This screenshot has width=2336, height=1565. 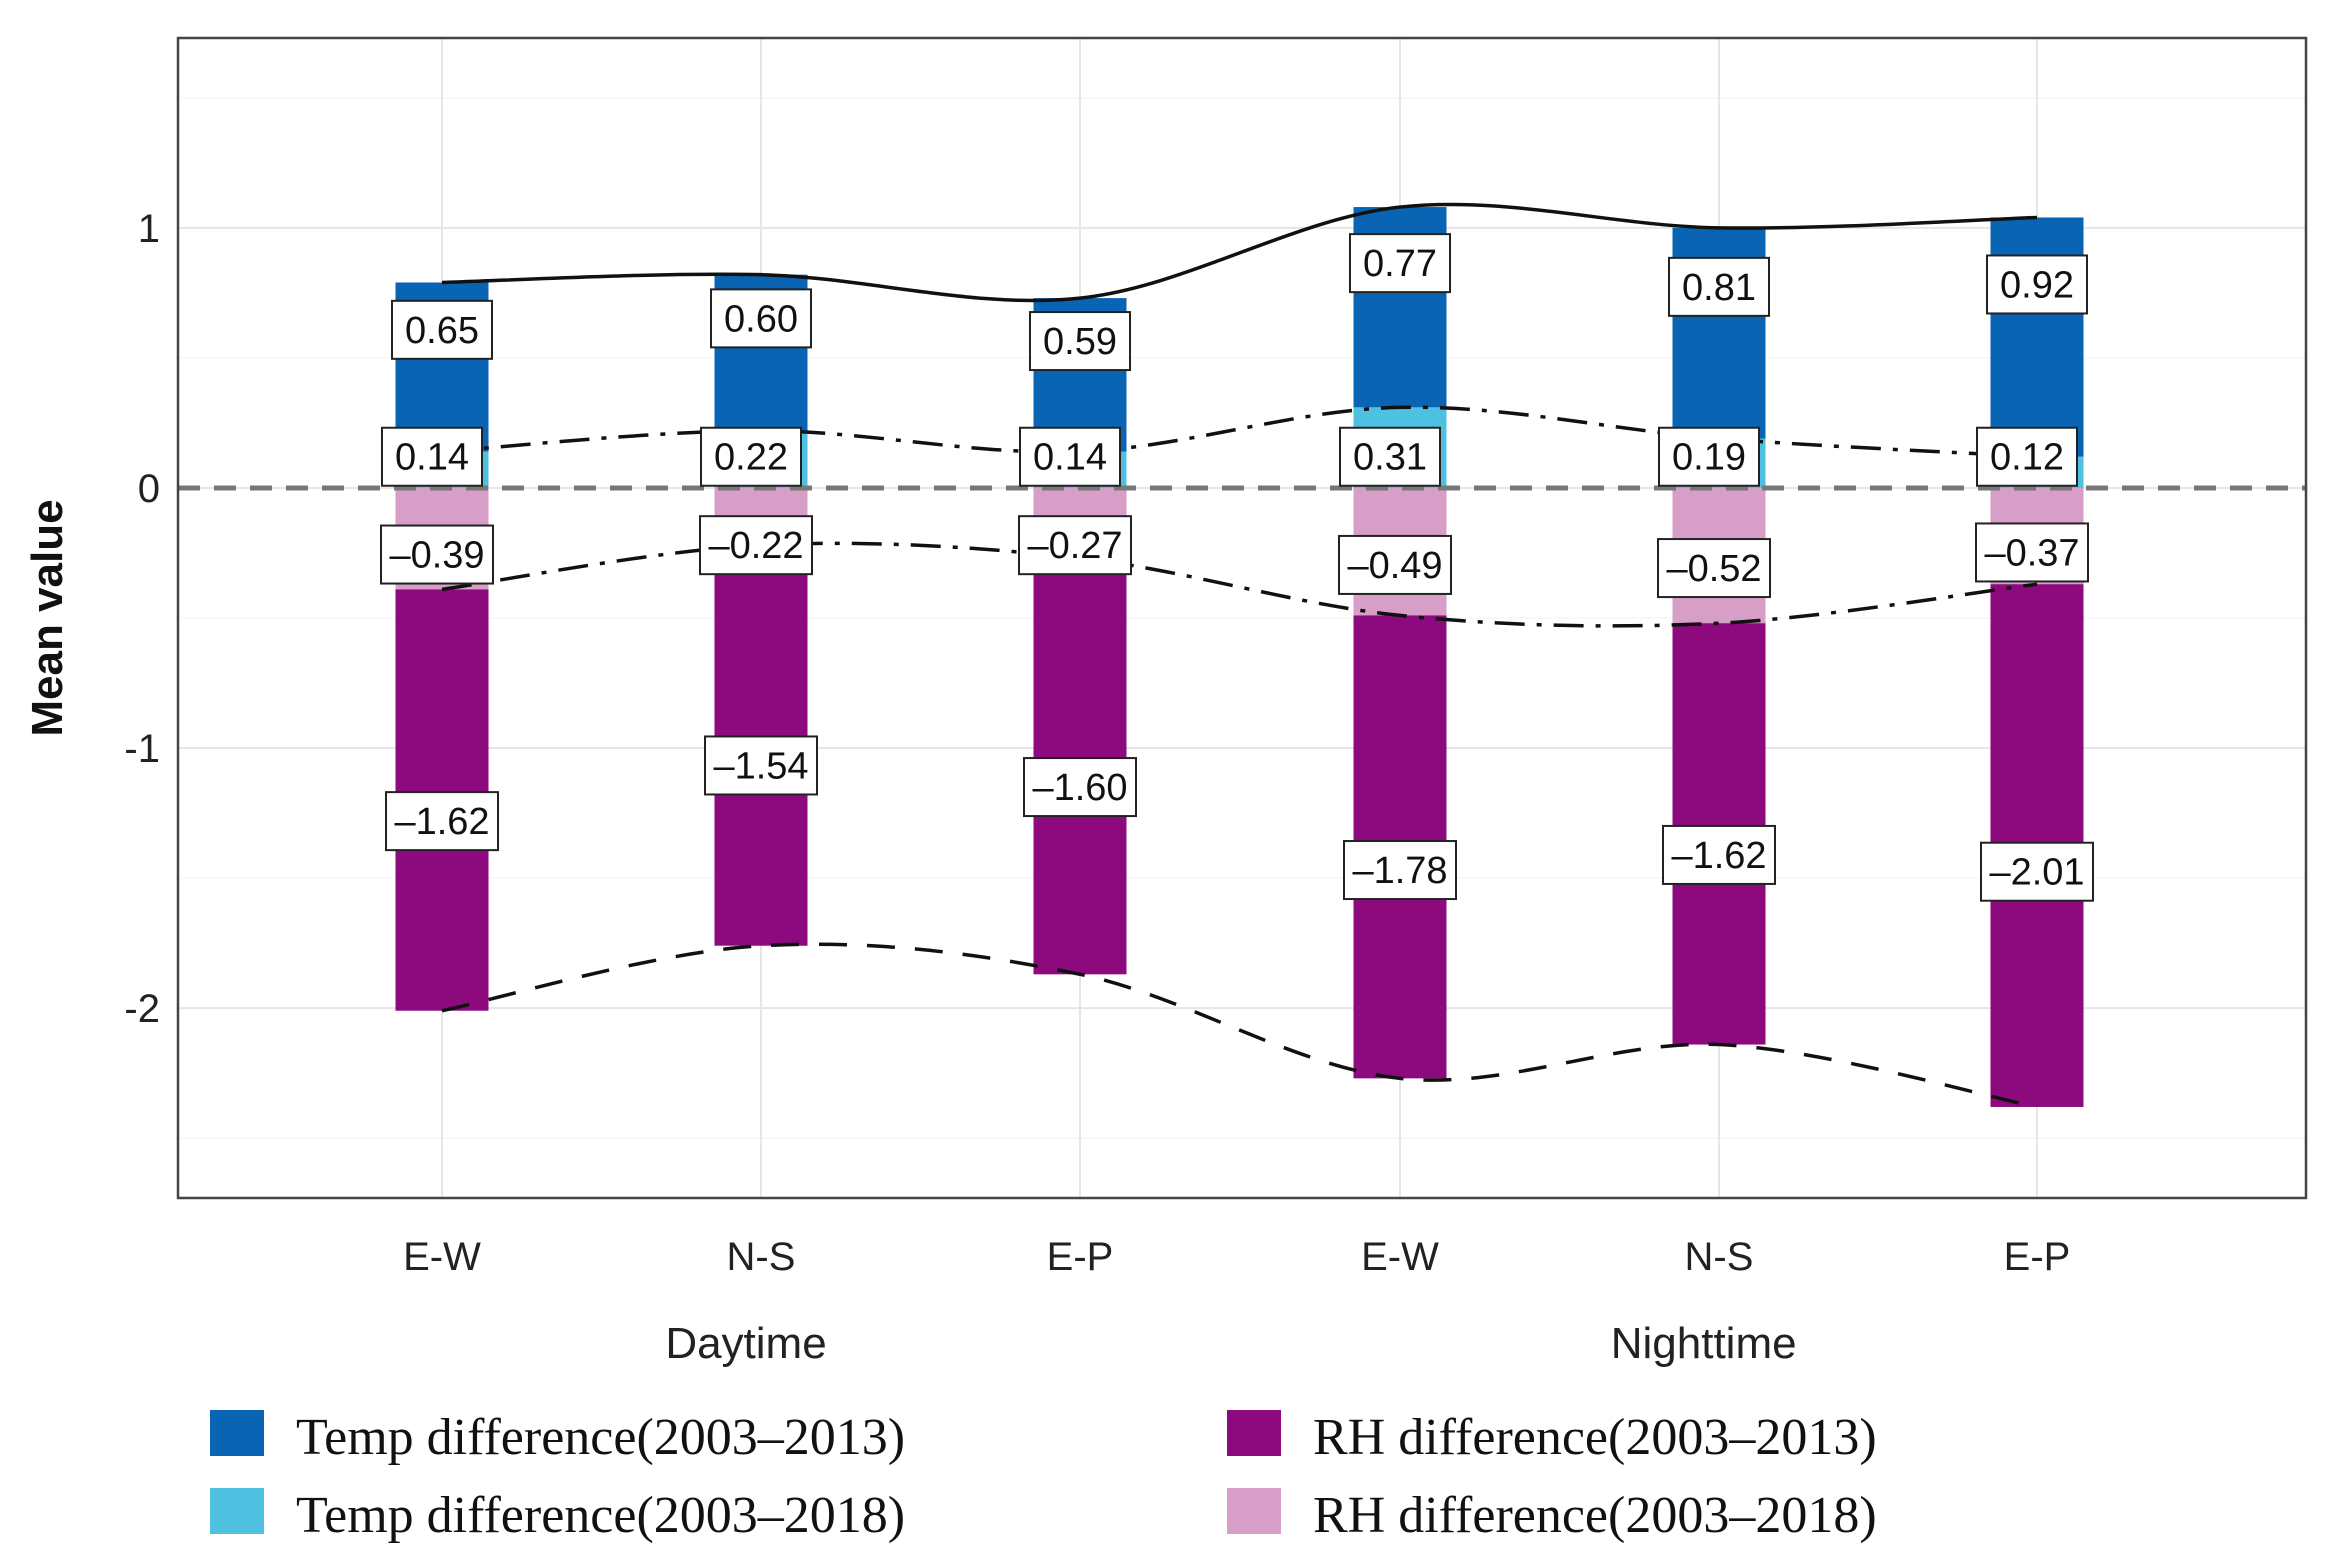 I want to click on legend-label: Temp difference(2003–2013), so click(x=600, y=1437).